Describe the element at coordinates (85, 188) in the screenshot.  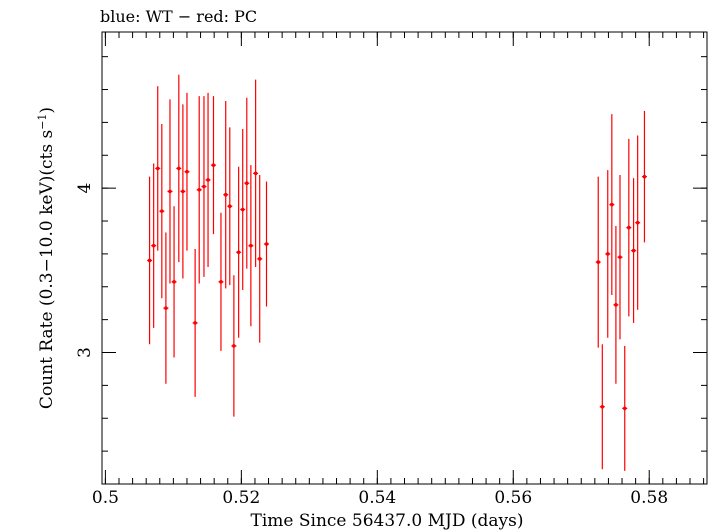
I see `y-tick-label: 4` at that location.